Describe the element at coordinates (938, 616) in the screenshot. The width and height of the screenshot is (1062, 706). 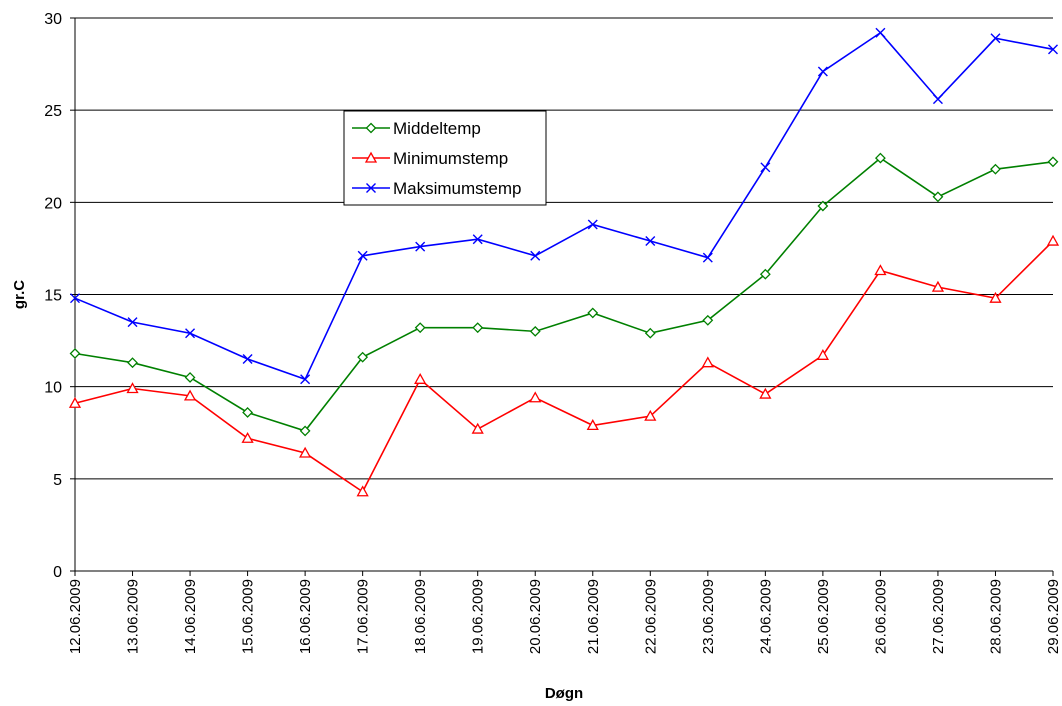
I see `x-tick-label: 27.06.2009` at that location.